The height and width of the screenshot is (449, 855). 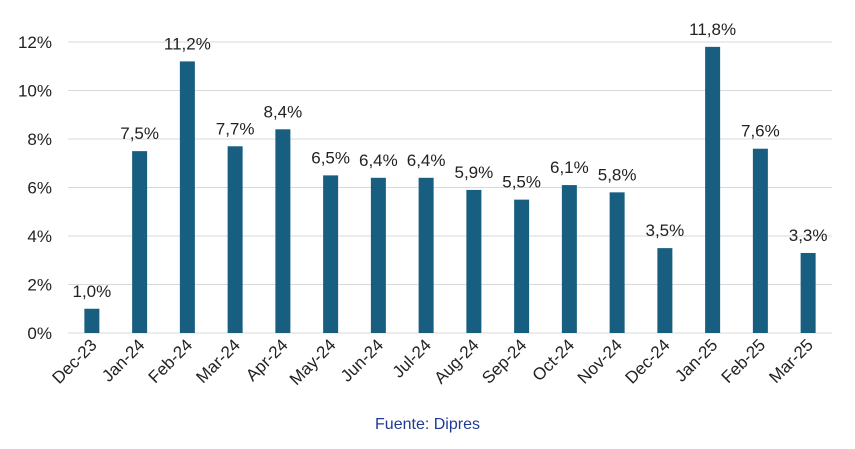 I want to click on x-tick-label: Jul-24, so click(x=412, y=358).